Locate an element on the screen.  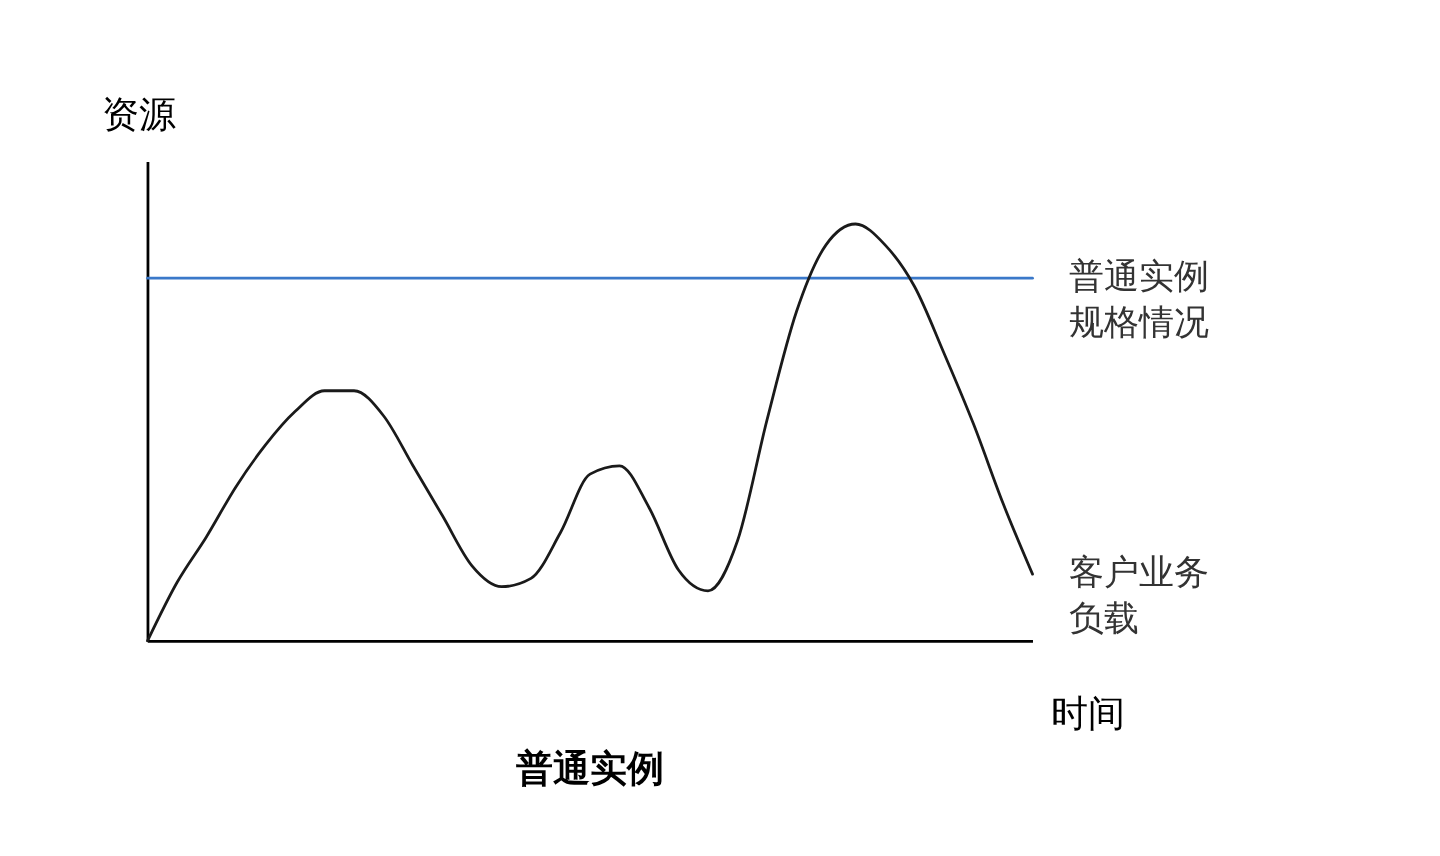
y-axis-title: 资源 is located at coordinates (138, 114).